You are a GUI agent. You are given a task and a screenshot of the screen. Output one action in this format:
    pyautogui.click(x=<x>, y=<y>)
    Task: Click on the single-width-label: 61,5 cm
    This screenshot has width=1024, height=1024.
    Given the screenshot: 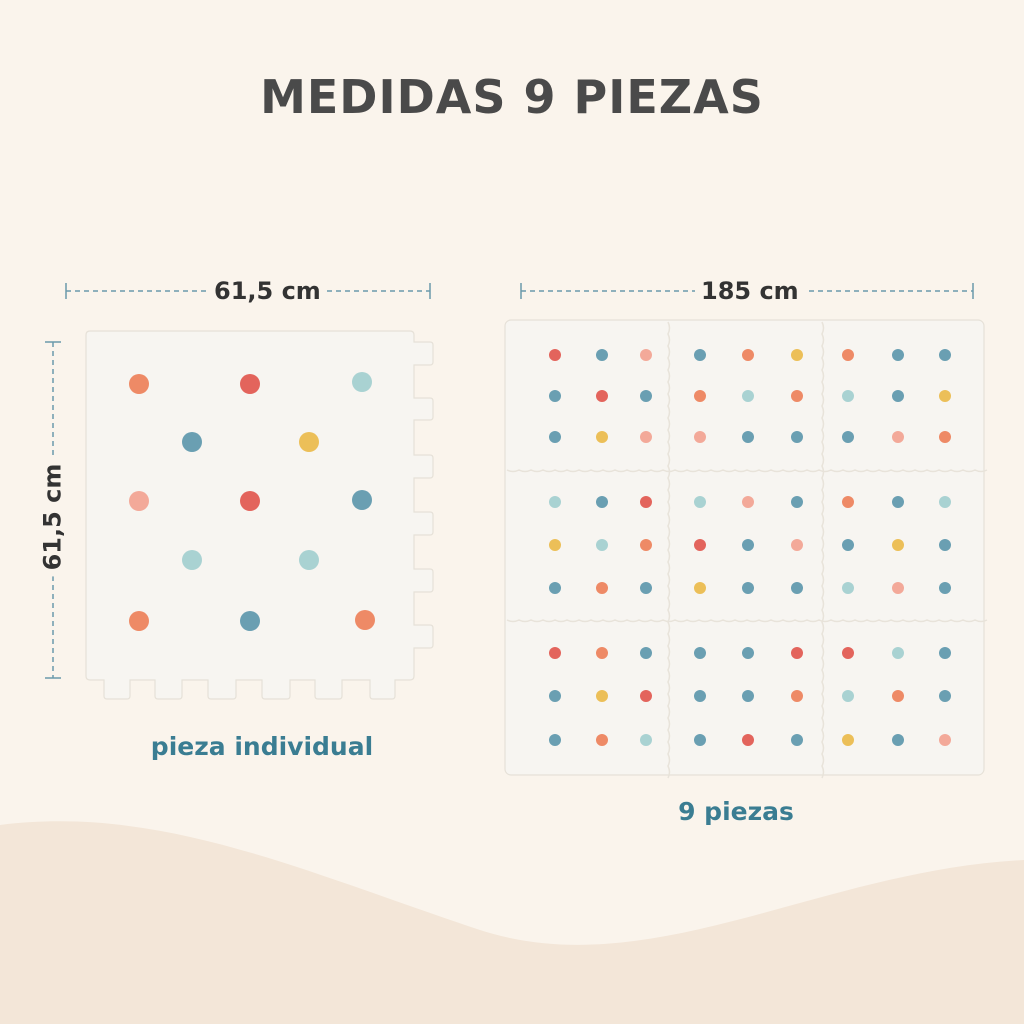 What is the action you would take?
    pyautogui.click(x=267, y=291)
    